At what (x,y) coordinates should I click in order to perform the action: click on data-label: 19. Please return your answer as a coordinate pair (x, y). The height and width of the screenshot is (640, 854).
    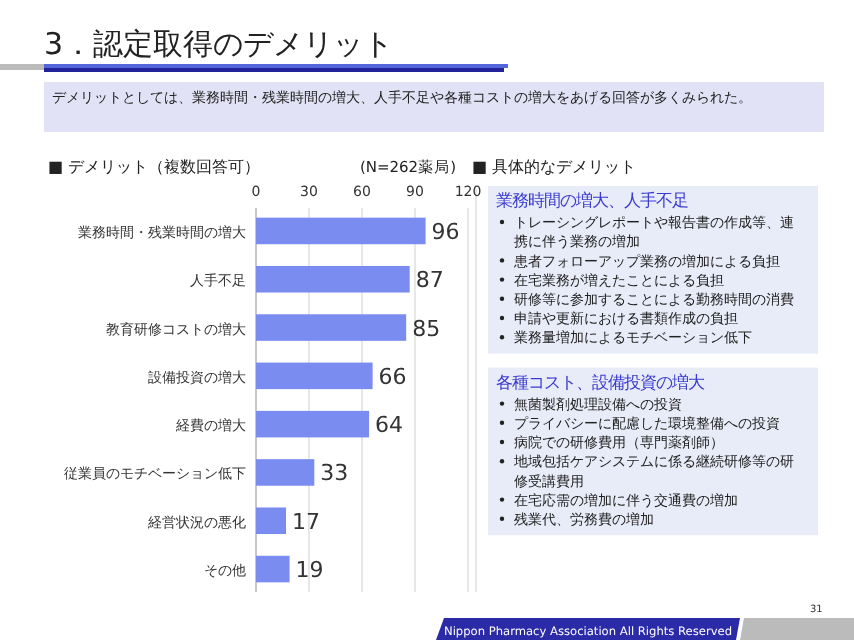
    Looking at the image, I should click on (309, 570).